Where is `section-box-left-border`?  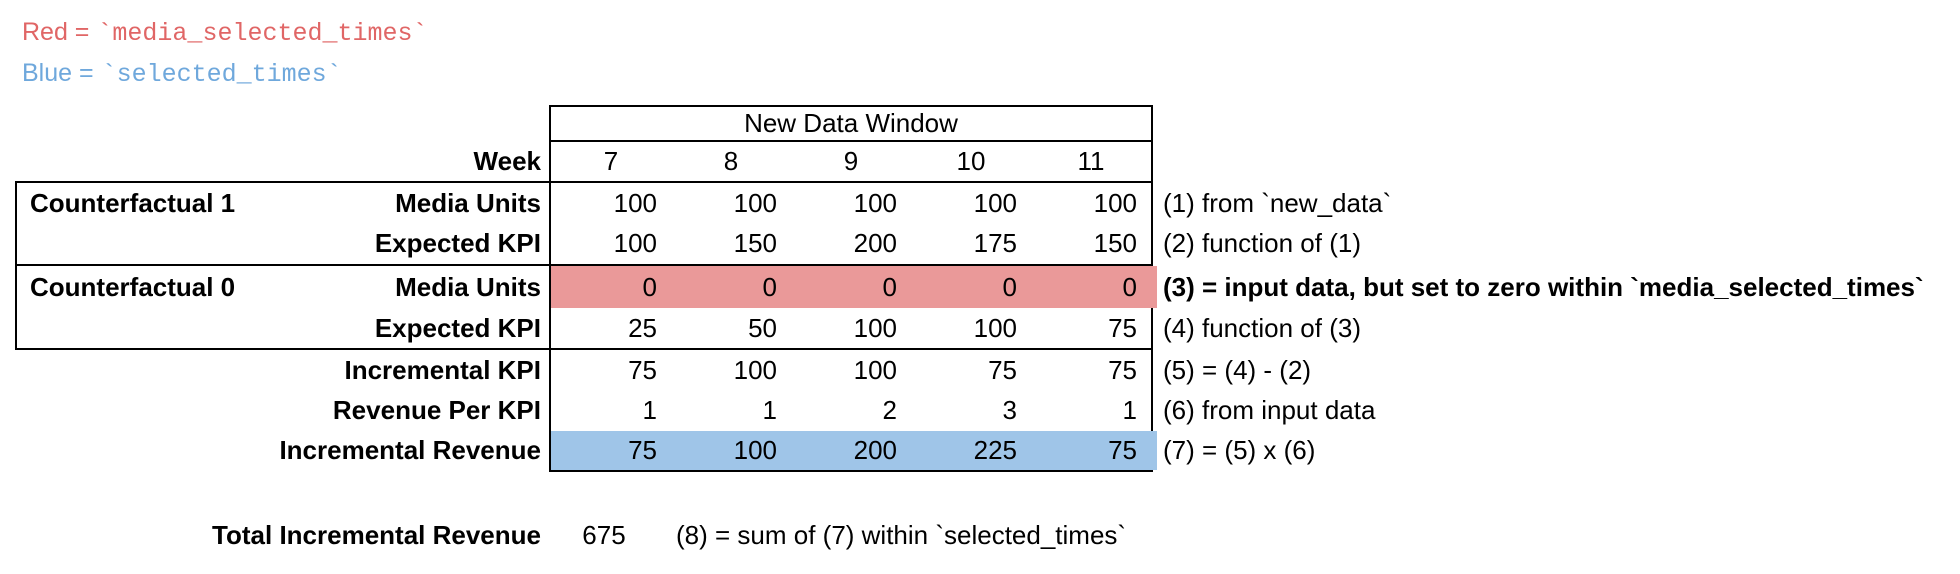
section-box-left-border is located at coordinates (16, 265).